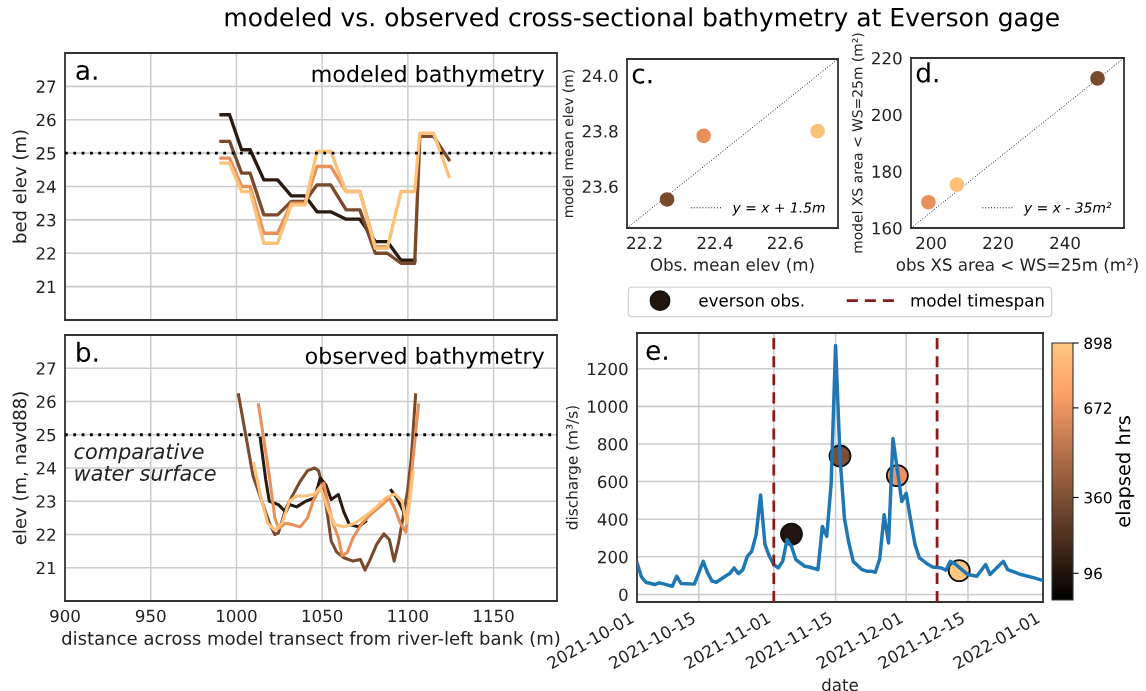 This screenshot has height=691, width=1146. What do you see at coordinates (408, 616) in the screenshot?
I see `x-tick-label: 1100` at bounding box center [408, 616].